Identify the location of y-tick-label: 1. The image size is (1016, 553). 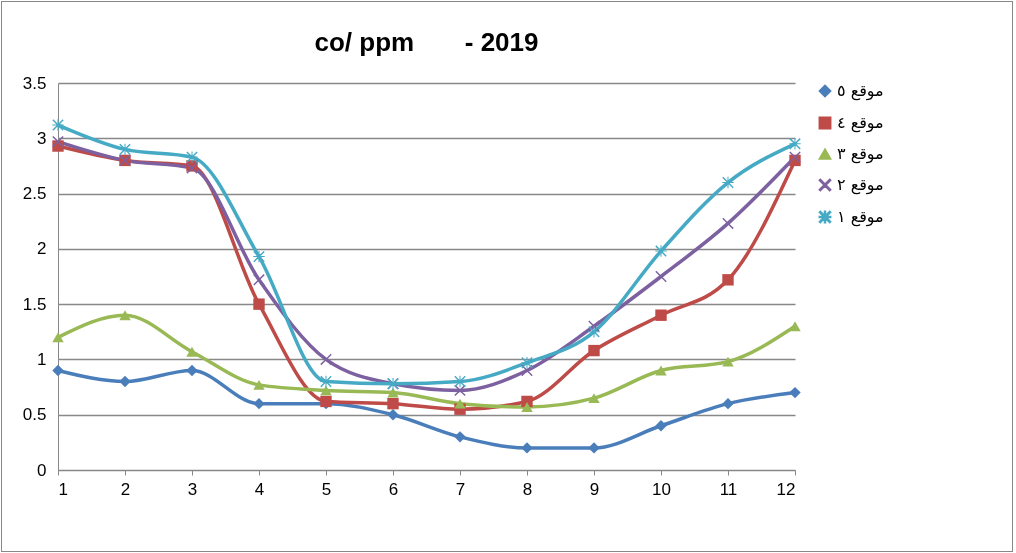
(42, 359).